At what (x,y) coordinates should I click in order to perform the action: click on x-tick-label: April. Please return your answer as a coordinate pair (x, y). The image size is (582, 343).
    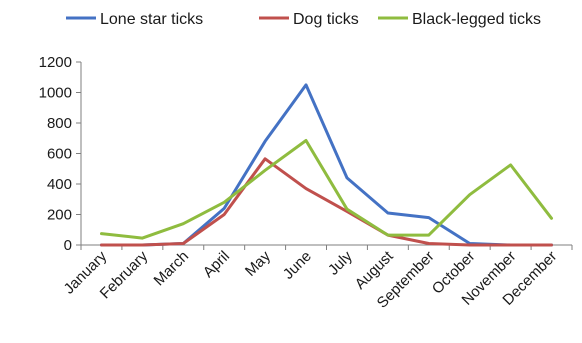
    Looking at the image, I should click on (216, 264).